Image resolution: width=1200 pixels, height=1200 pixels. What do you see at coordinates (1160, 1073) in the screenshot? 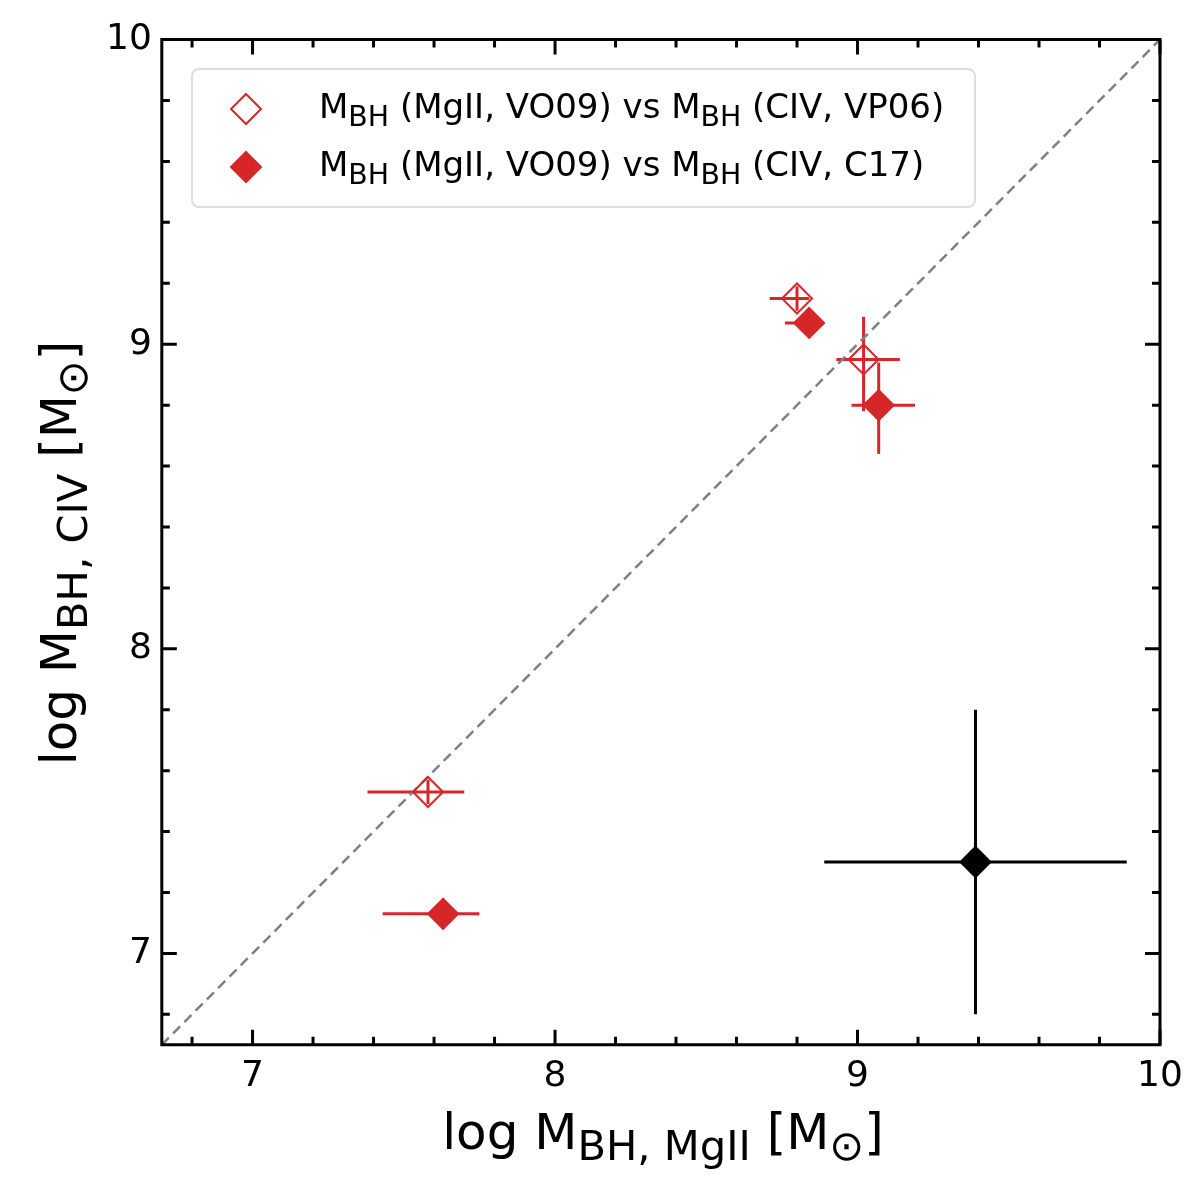
I see `x-tick-label: 10` at bounding box center [1160, 1073].